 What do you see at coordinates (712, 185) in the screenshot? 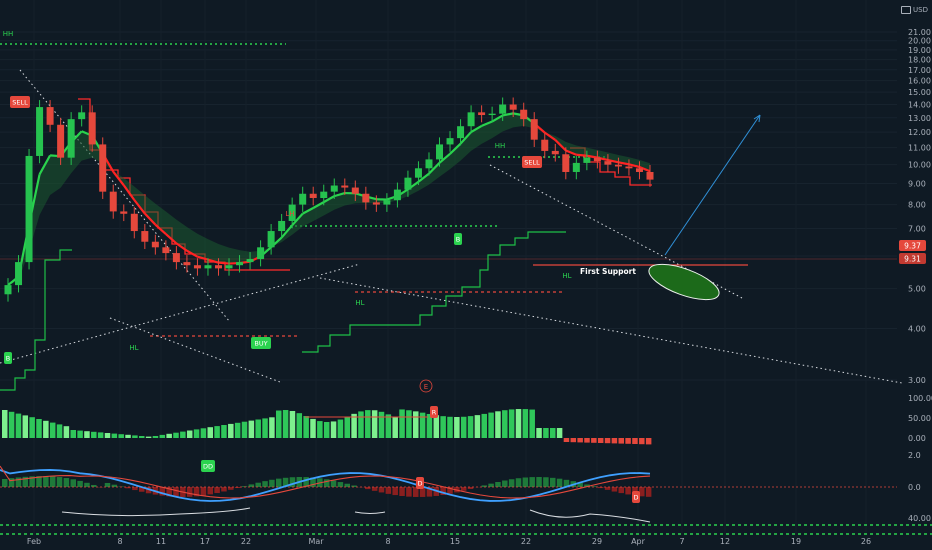
I see `projection-arrow-line` at bounding box center [712, 185].